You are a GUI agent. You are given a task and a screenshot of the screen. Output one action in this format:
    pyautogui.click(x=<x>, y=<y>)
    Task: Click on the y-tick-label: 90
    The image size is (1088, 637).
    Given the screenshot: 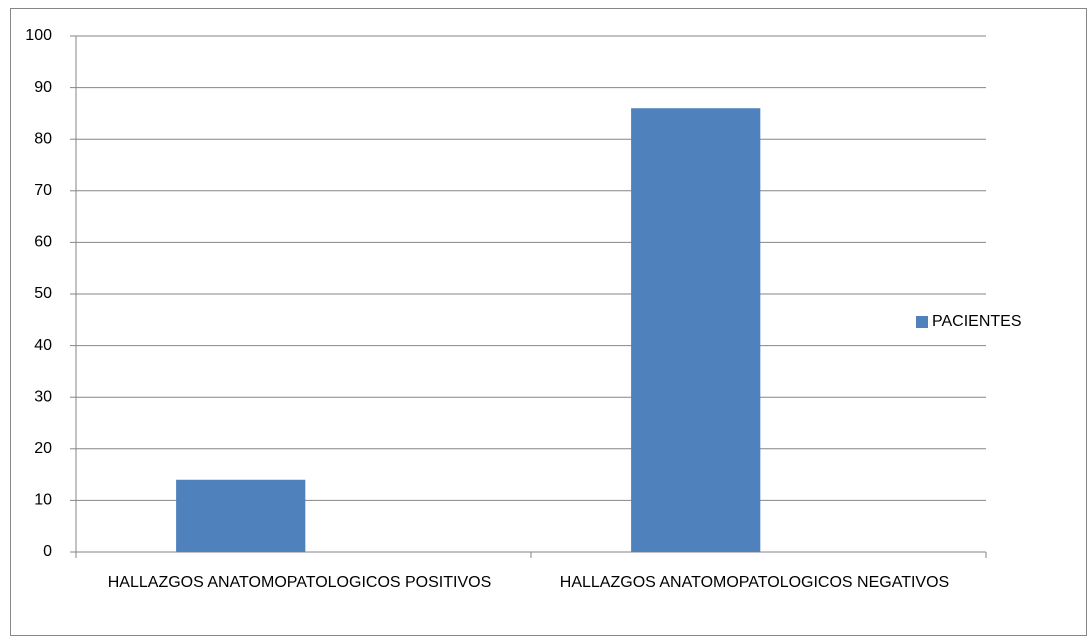 What is the action you would take?
    pyautogui.click(x=43, y=87)
    